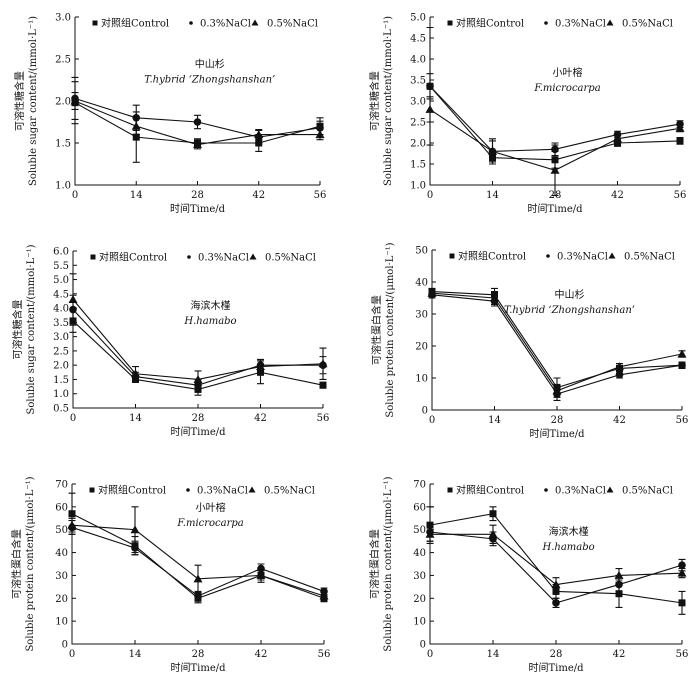 The height and width of the screenshot is (682, 700). What do you see at coordinates (33, 101) in the screenshot?
I see `y-axis-label-en: Soluble sugar content/(mmol·L⁻¹)` at bounding box center [33, 101].